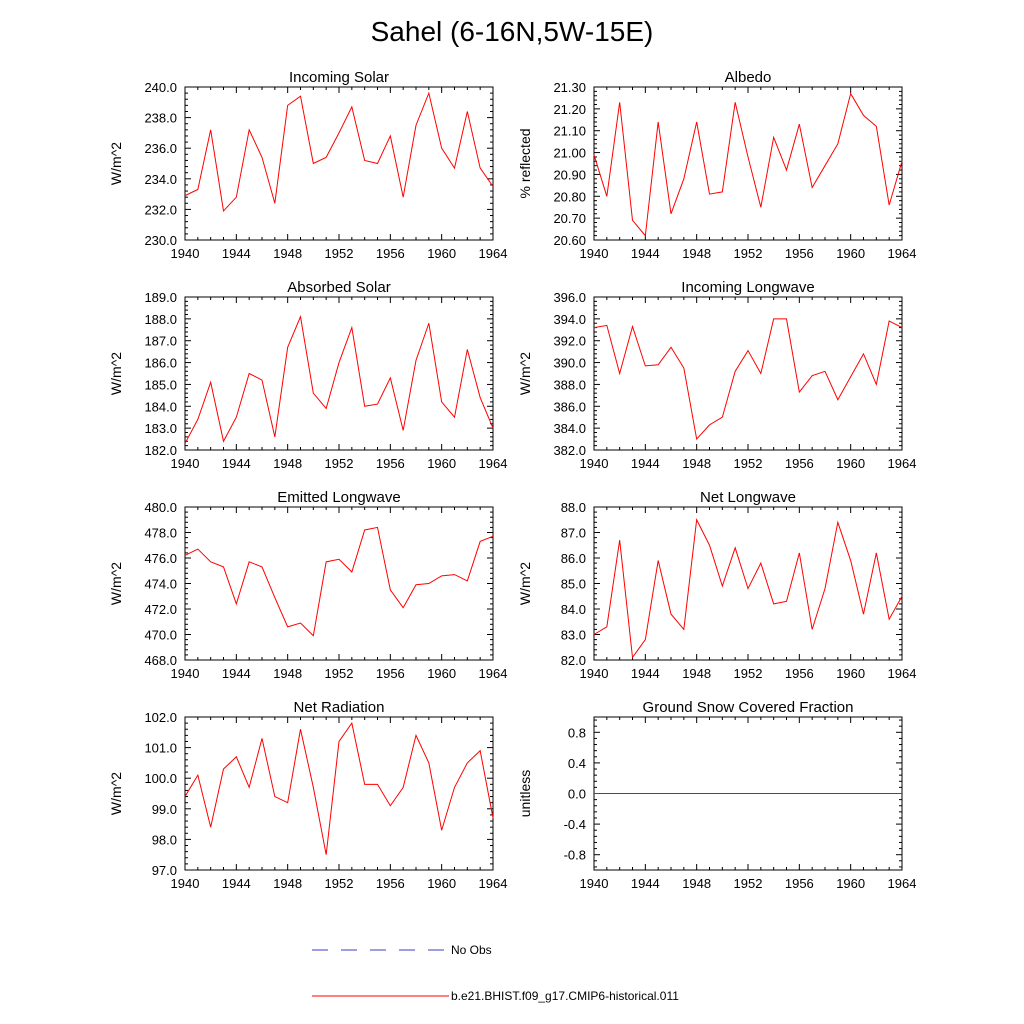  What do you see at coordinates (565, 996) in the screenshot?
I see `legend-label-model: b.e21.BHIST.f09_g17.CMIP6-historical.011` at bounding box center [565, 996].